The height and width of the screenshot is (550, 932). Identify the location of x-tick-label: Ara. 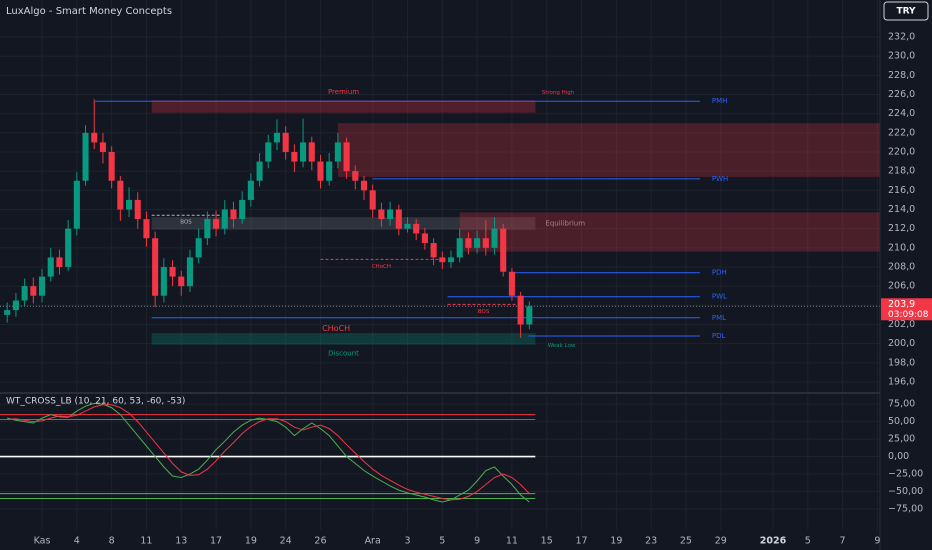
(373, 541).